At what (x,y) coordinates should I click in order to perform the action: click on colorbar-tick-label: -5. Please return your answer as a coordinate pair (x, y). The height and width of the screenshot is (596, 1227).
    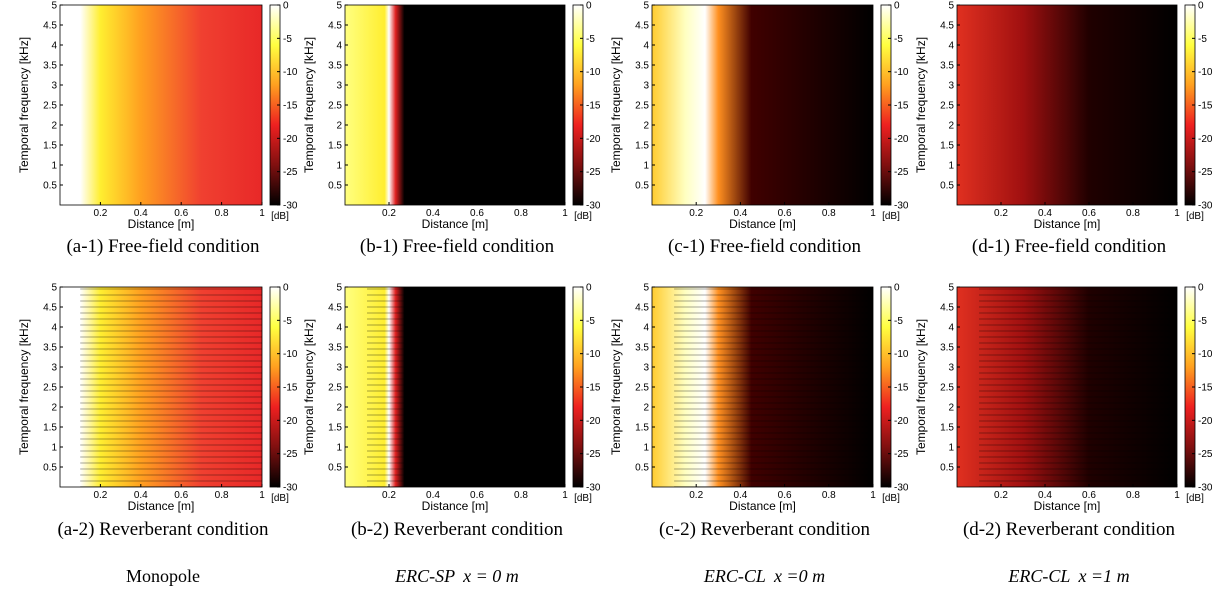
    Looking at the image, I should click on (590, 321).